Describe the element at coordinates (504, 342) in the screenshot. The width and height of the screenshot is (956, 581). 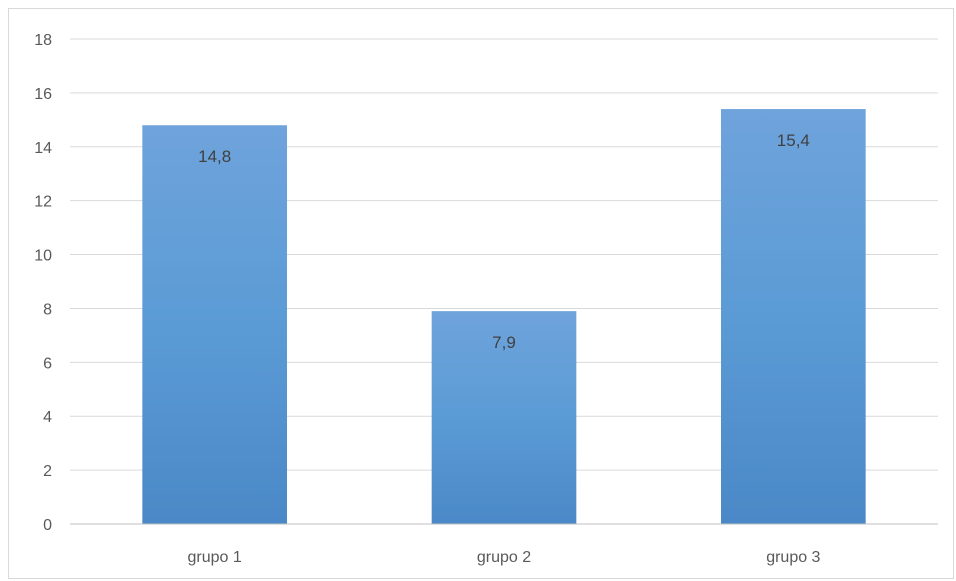
I see `data-label: 7,9` at that location.